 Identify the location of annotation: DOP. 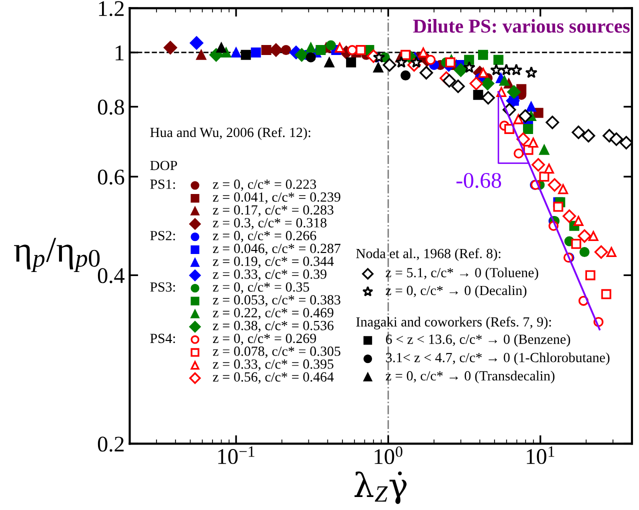
(164, 165).